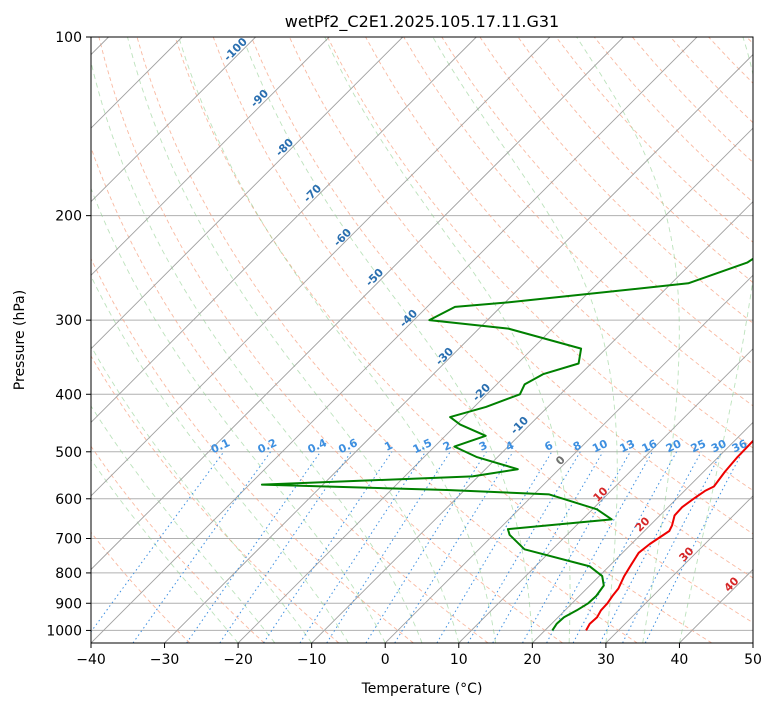 Image resolution: width=775 pixels, height=708 pixels. Describe the element at coordinates (68, 217) in the screenshot. I see `y-tick-label: 200` at that location.